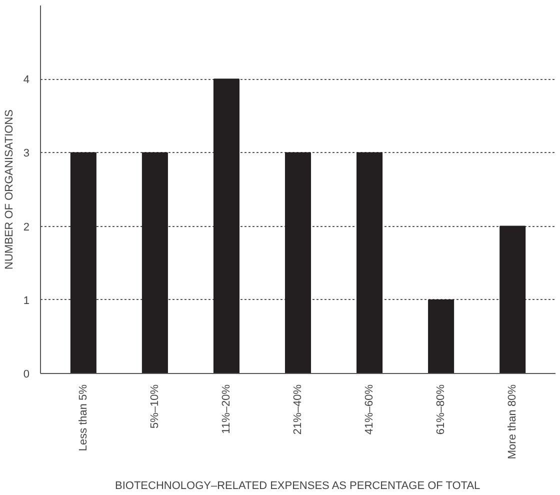 The height and width of the screenshot is (495, 560). Describe the element at coordinates (9, 190) in the screenshot. I see `y-axis-title: NUMBER OF ORGANISATIONS` at that location.